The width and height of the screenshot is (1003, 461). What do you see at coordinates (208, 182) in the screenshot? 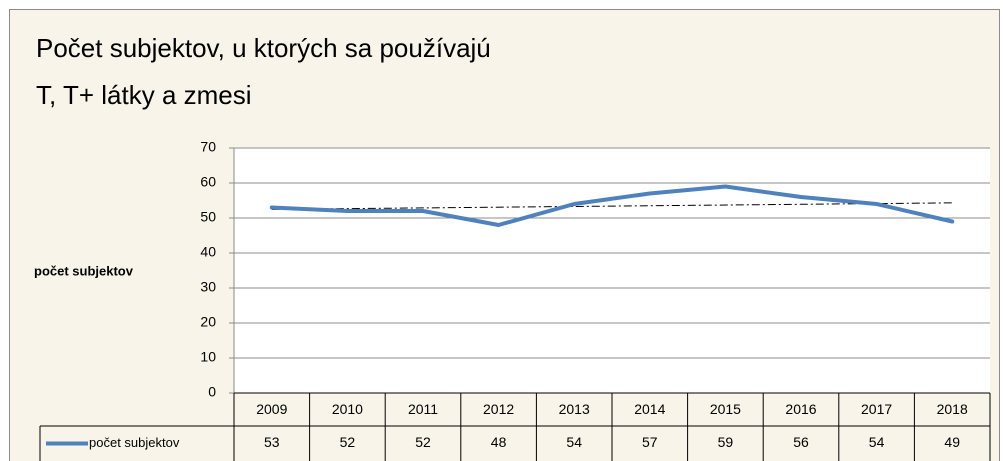
I see `y-tick-label: 60` at bounding box center [208, 182].